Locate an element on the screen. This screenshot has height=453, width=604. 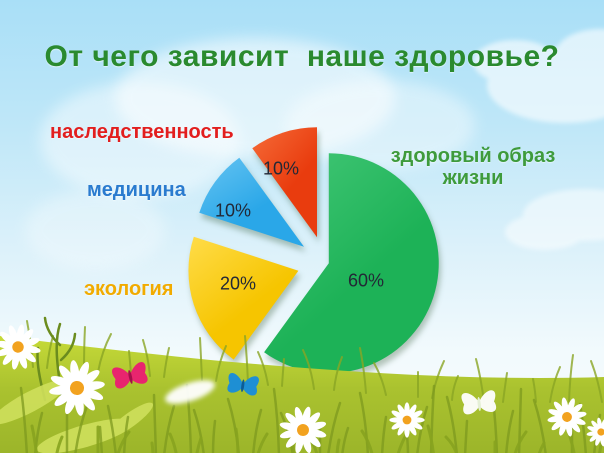
pct-ecology: 20% is located at coordinates (238, 283).